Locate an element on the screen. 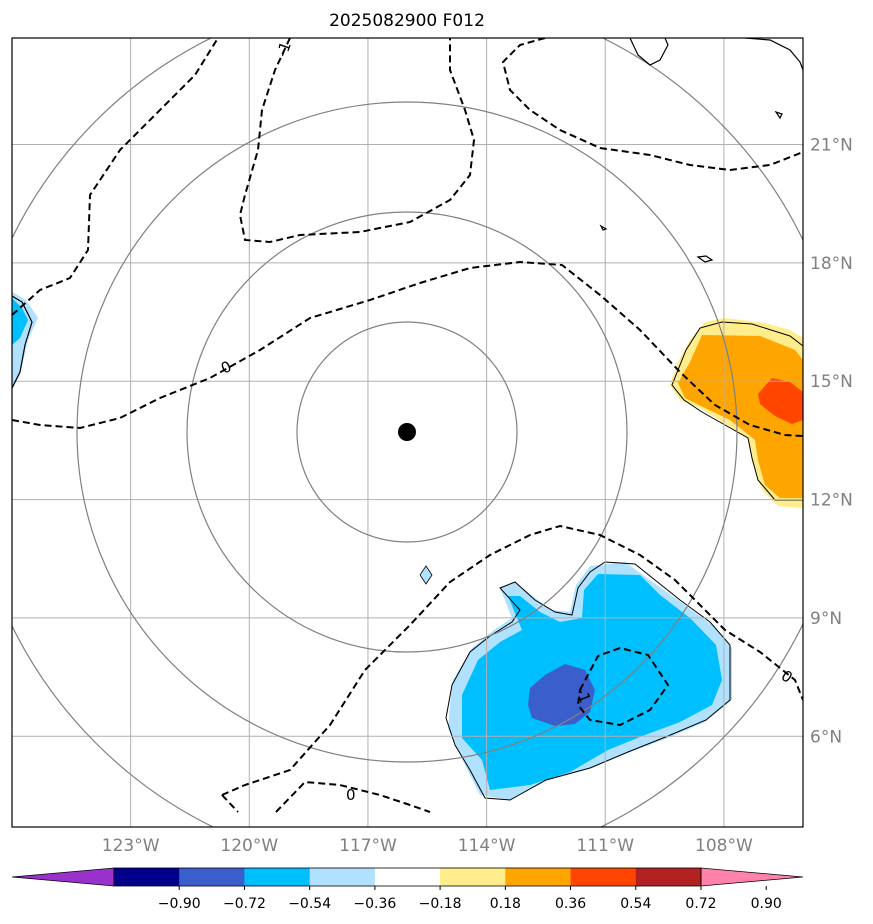 Image resolution: width=873 pixels, height=924 pixels. island-socorro is located at coordinates (778, 115).